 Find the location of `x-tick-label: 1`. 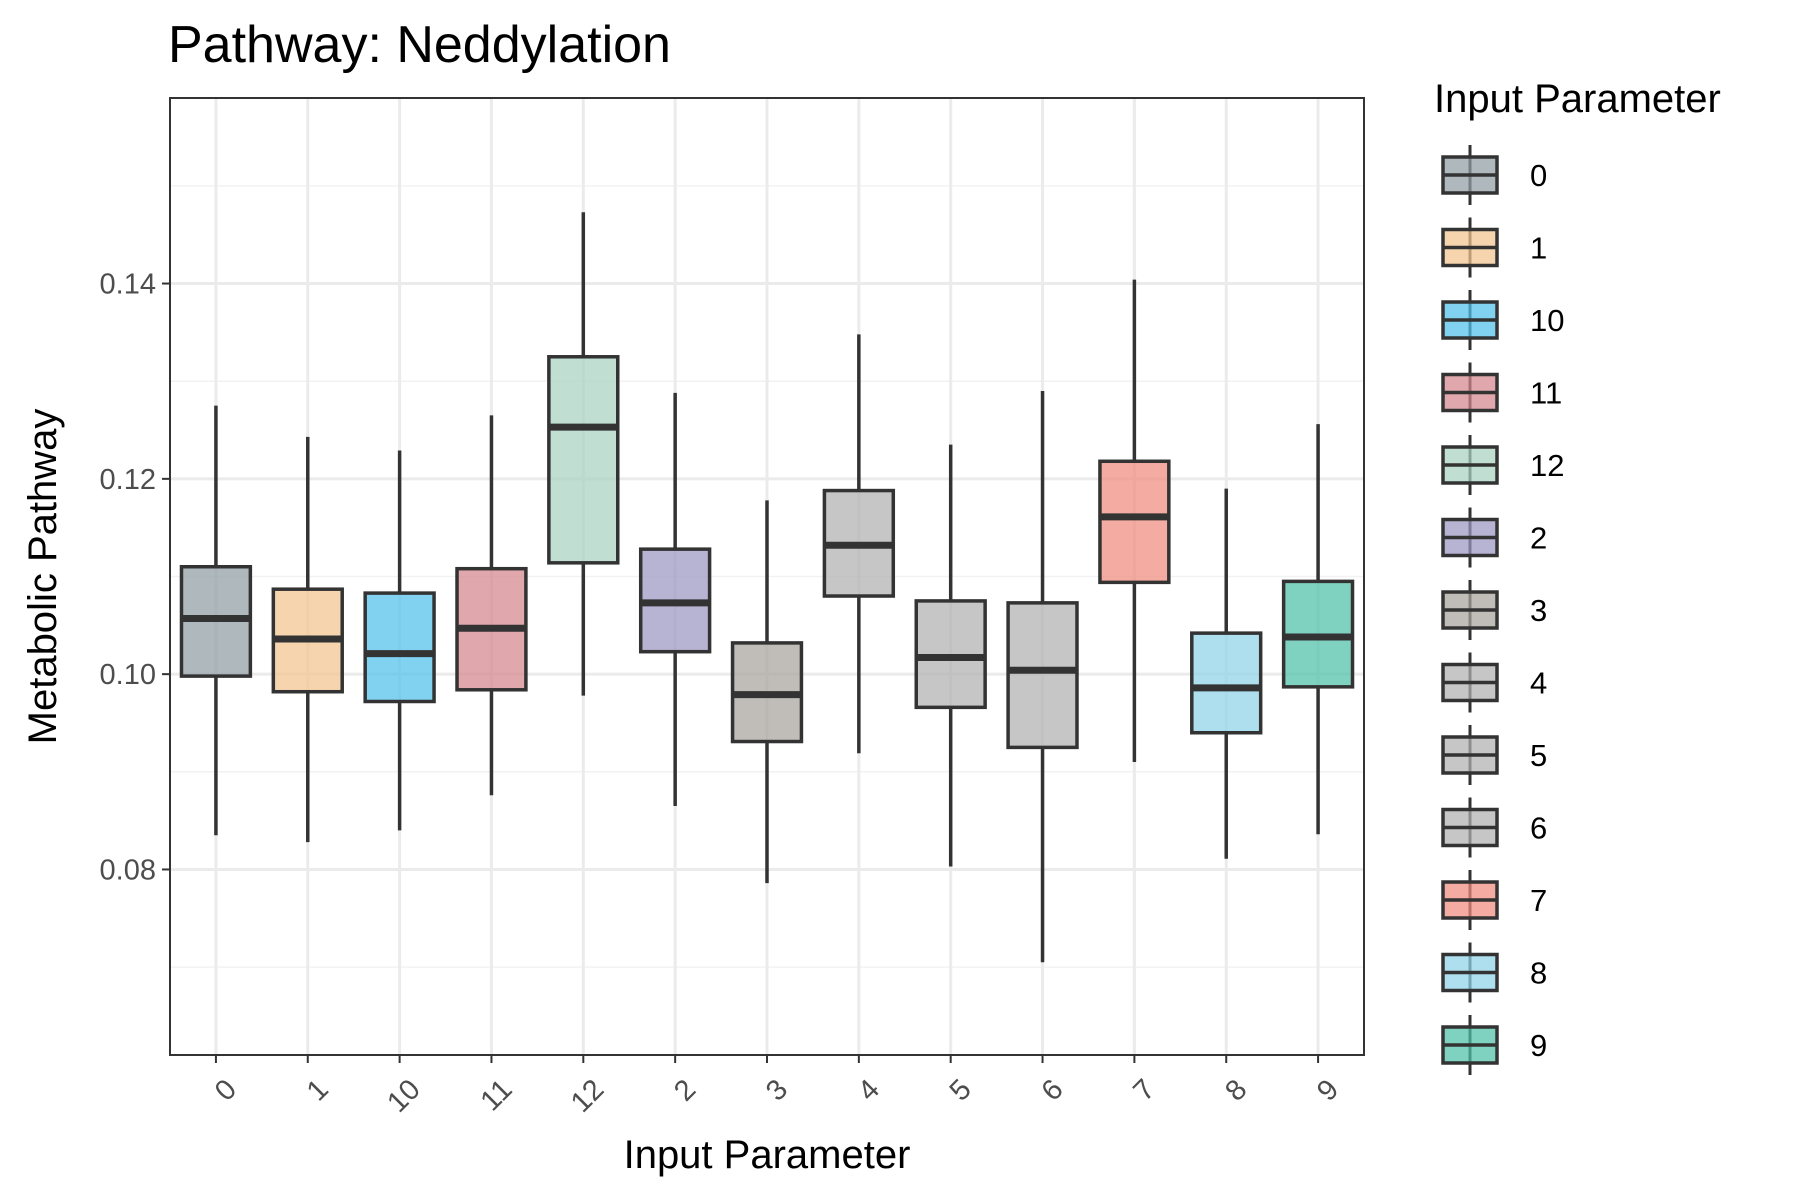

x-tick-label: 1 is located at coordinates (318, 1090).